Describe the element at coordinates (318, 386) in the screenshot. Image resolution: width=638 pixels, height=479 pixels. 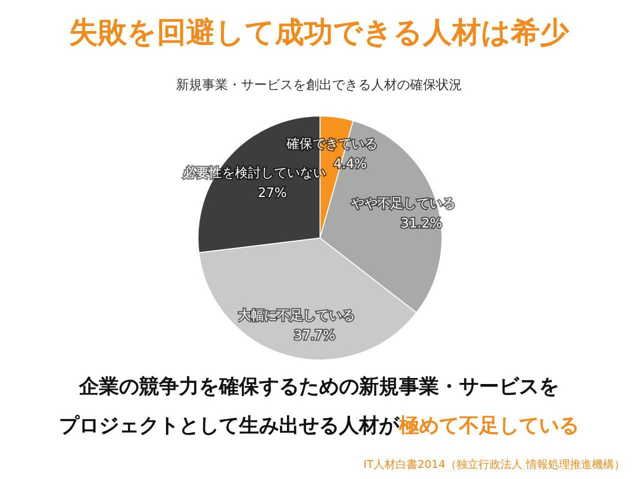
I see `text: 企業の競争力を確保するための新規事業・サービスを` at that location.